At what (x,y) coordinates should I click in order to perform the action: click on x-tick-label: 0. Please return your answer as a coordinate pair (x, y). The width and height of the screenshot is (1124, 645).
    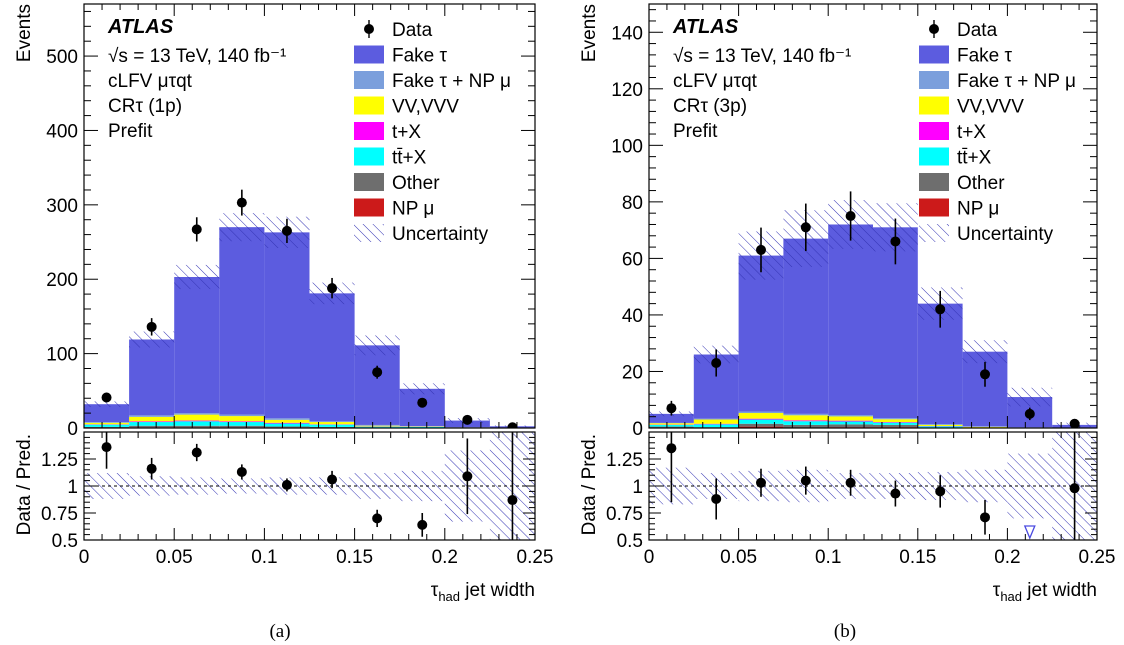
    Looking at the image, I should click on (649, 557).